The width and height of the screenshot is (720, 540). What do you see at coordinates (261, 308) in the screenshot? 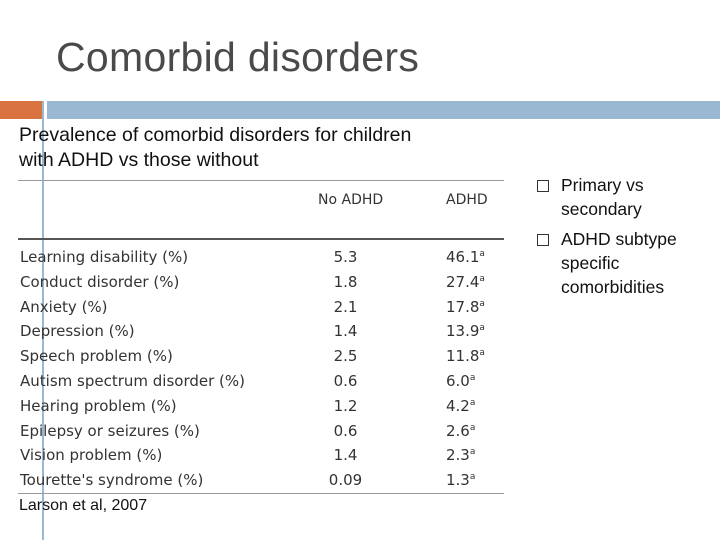
I see `table-row: Anxiety (%) 2.1 17.8a` at bounding box center [261, 308].